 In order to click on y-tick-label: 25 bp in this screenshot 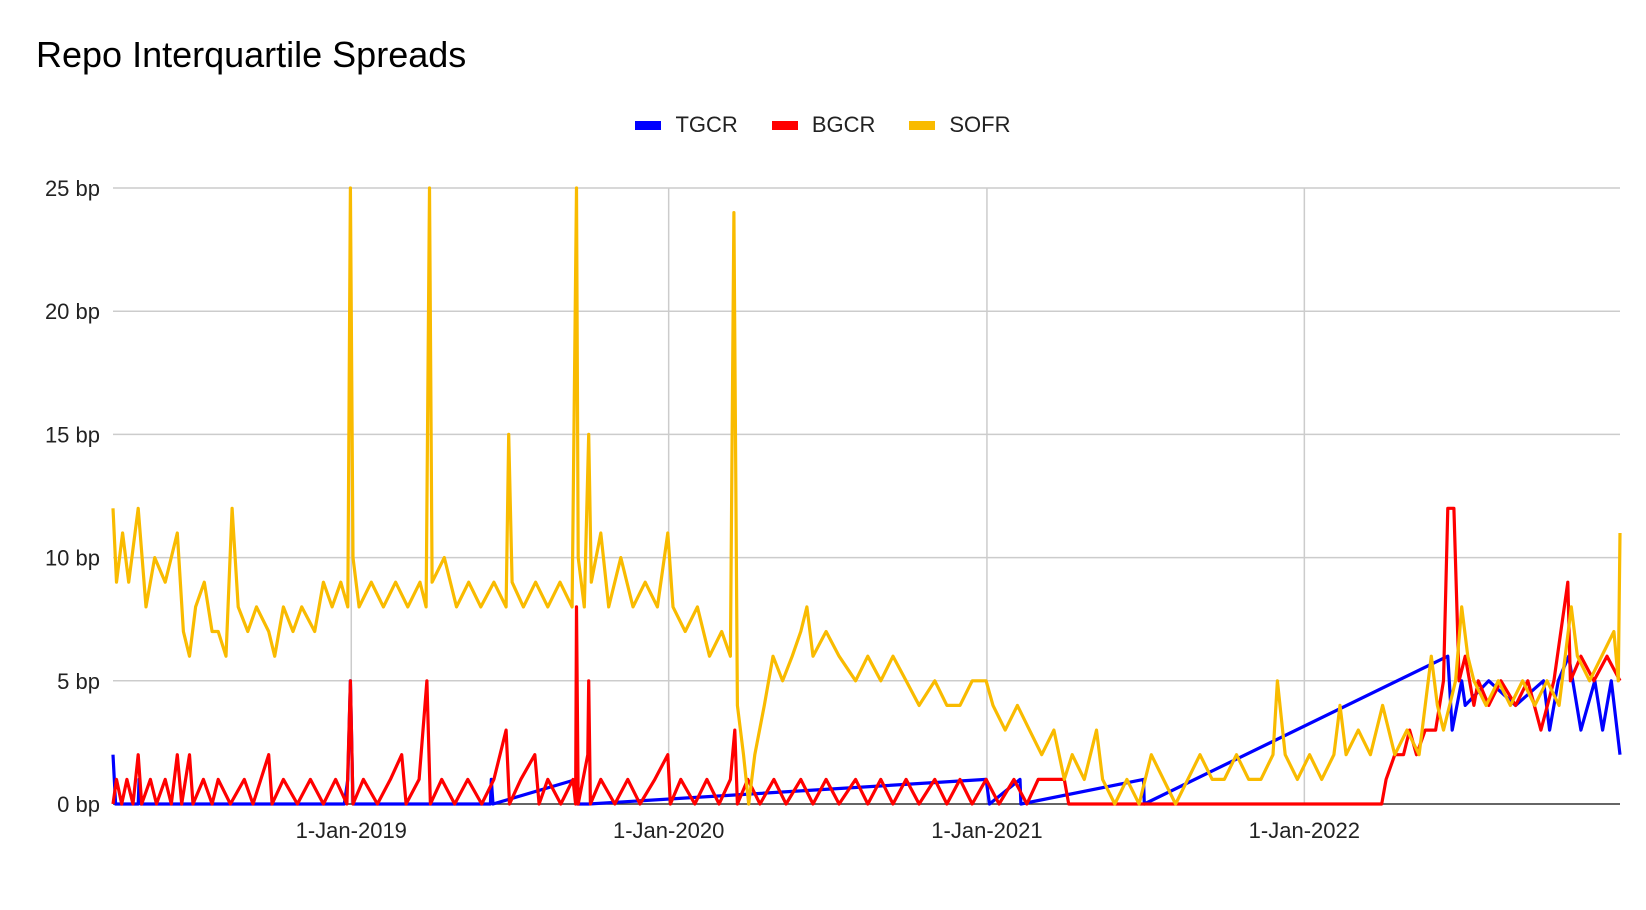, I will do `click(72, 188)`.